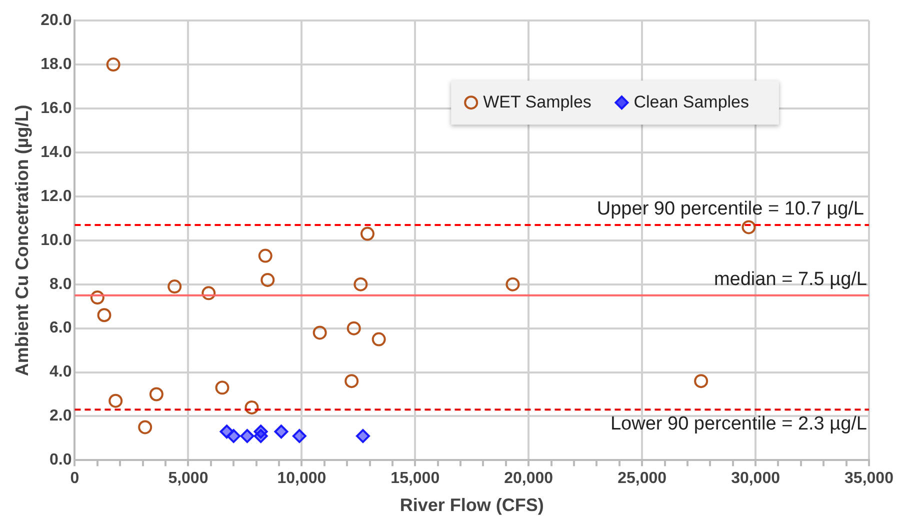 This screenshot has width=907, height=529. Describe the element at coordinates (472, 505) in the screenshot. I see `x-axis-title: River Flow (CFS)` at that location.